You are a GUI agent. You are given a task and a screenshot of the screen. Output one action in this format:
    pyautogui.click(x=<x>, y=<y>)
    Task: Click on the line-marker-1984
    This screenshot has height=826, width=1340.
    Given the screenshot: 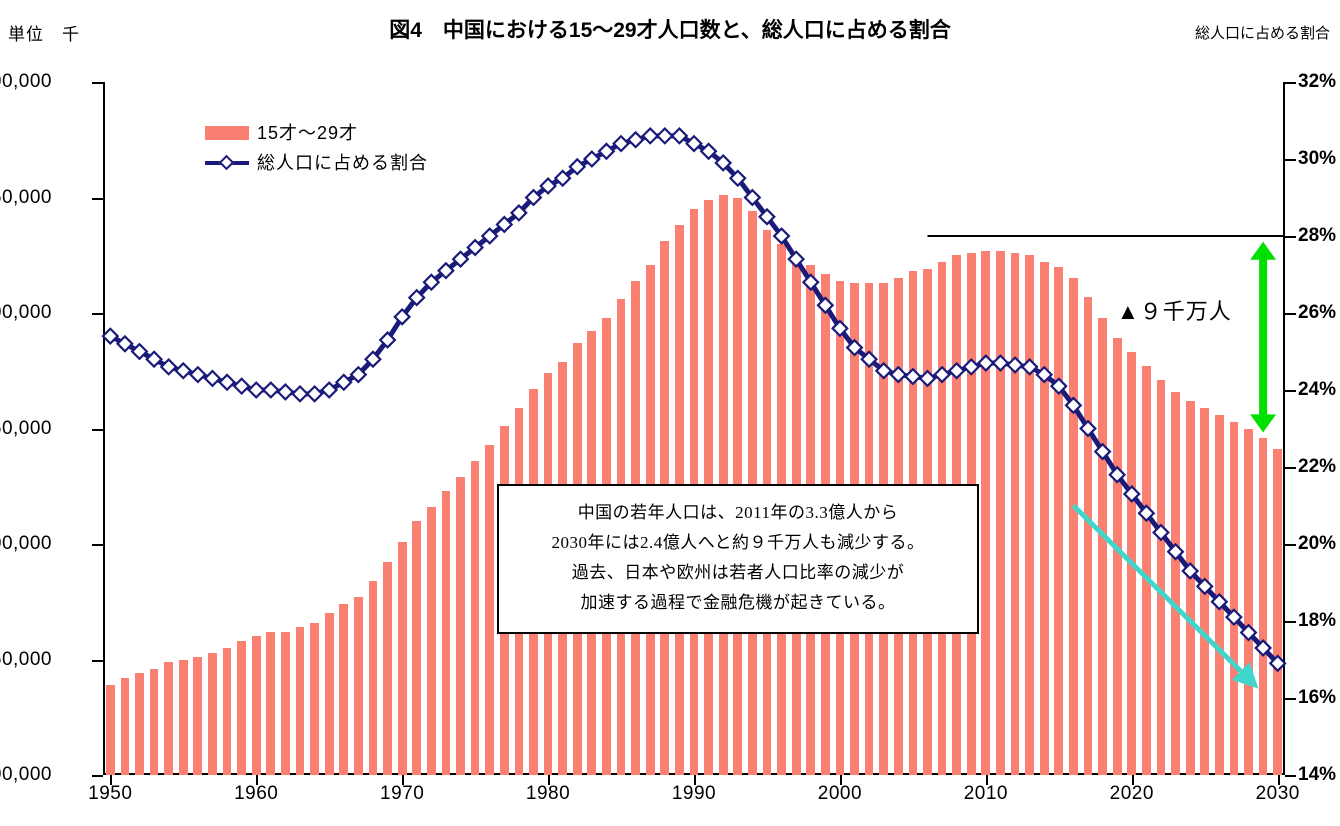 What is the action you would take?
    pyautogui.click(x=606, y=151)
    